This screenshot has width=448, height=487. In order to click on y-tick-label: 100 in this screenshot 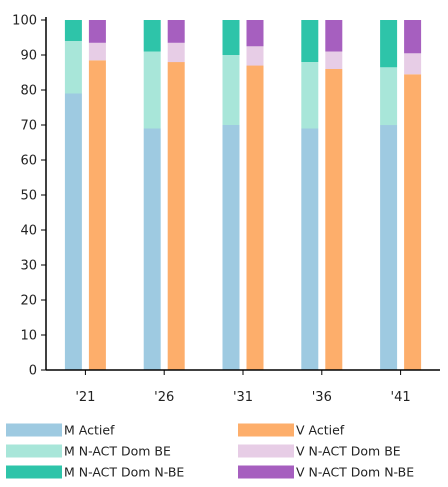, I will do `click(24, 21)`.